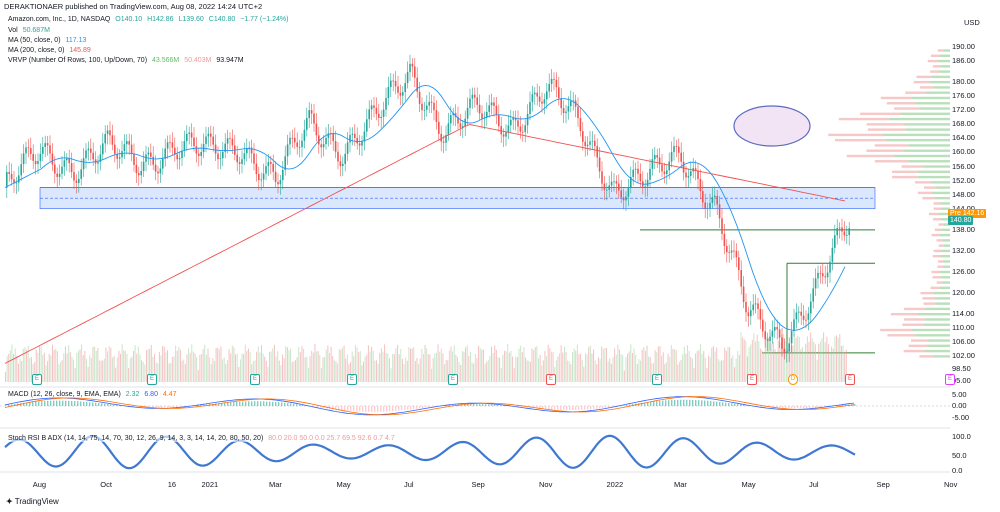 This screenshot has height=512, width=1000. I want to click on price-tick-label: 152.00, so click(963, 180).